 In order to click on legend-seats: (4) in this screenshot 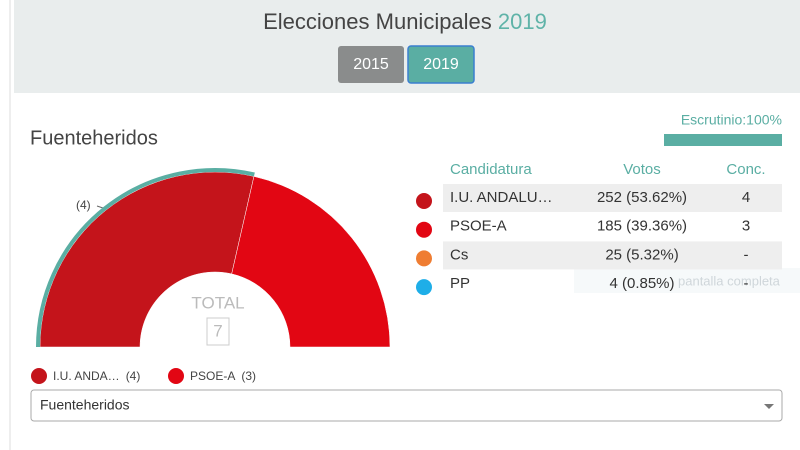, I will do `click(133, 376)`.